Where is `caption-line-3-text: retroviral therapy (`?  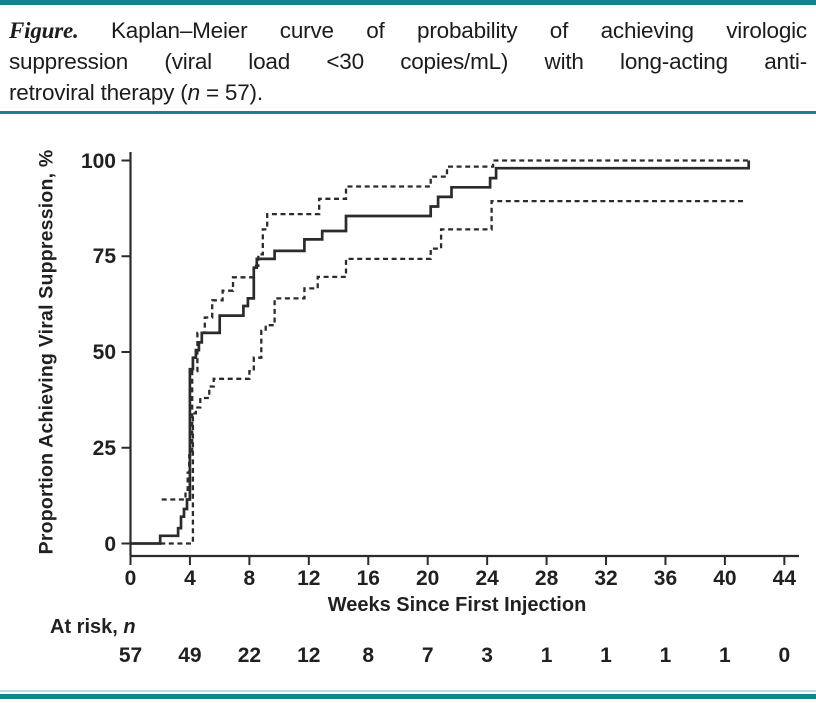
caption-line-3-text: retroviral therapy ( is located at coordinates (98, 92).